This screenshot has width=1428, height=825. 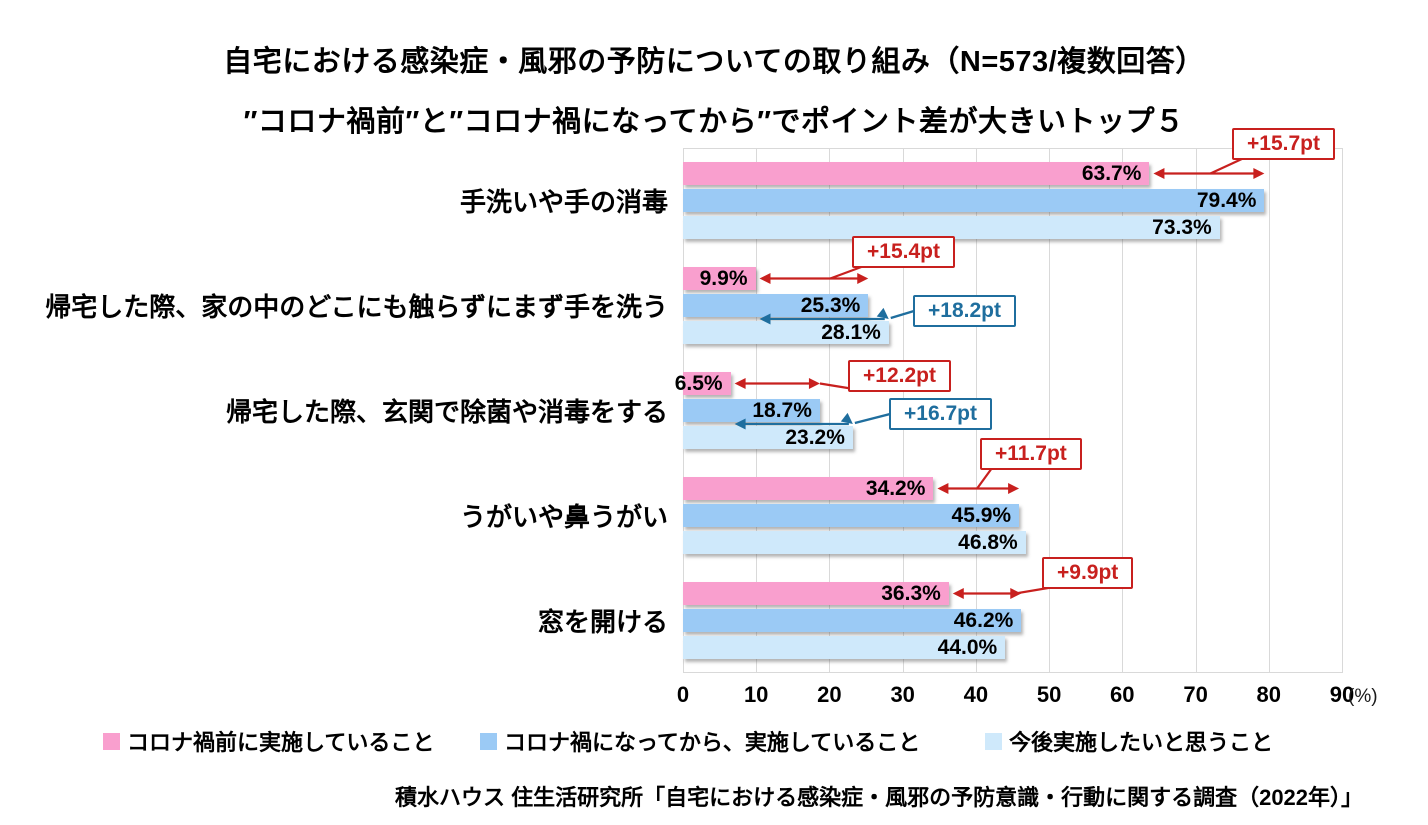 What do you see at coordinates (815, 437) in the screenshot?
I see `bar-value-label: 23.2%` at bounding box center [815, 437].